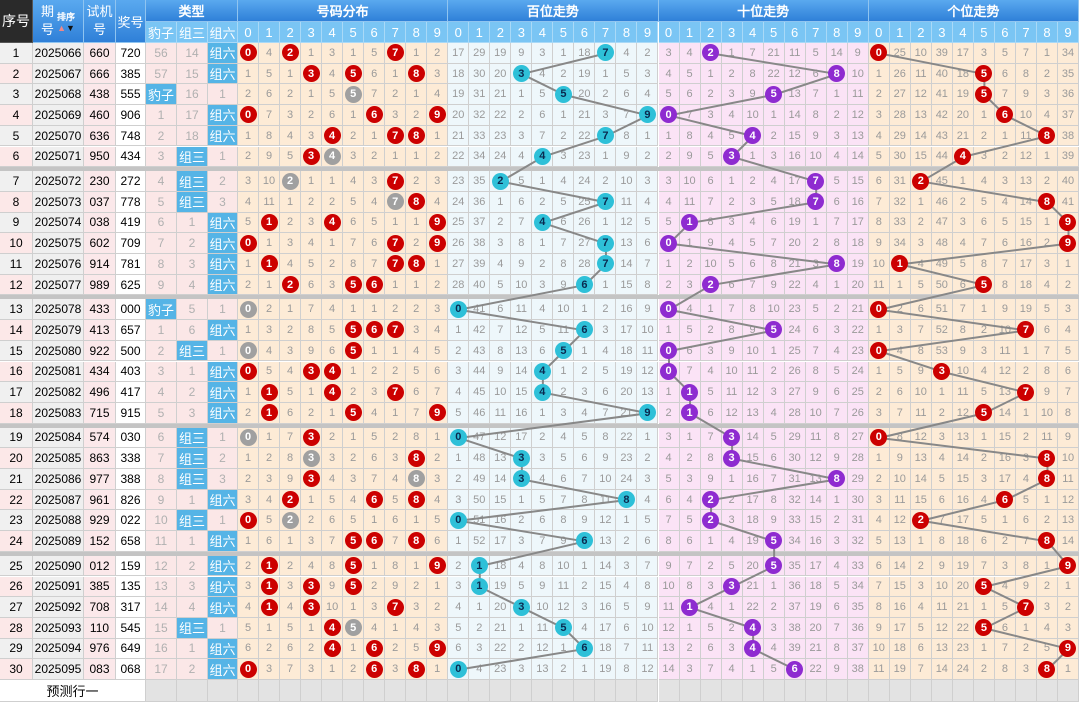  I want to click on sort-label: 排序, so click(66, 16).